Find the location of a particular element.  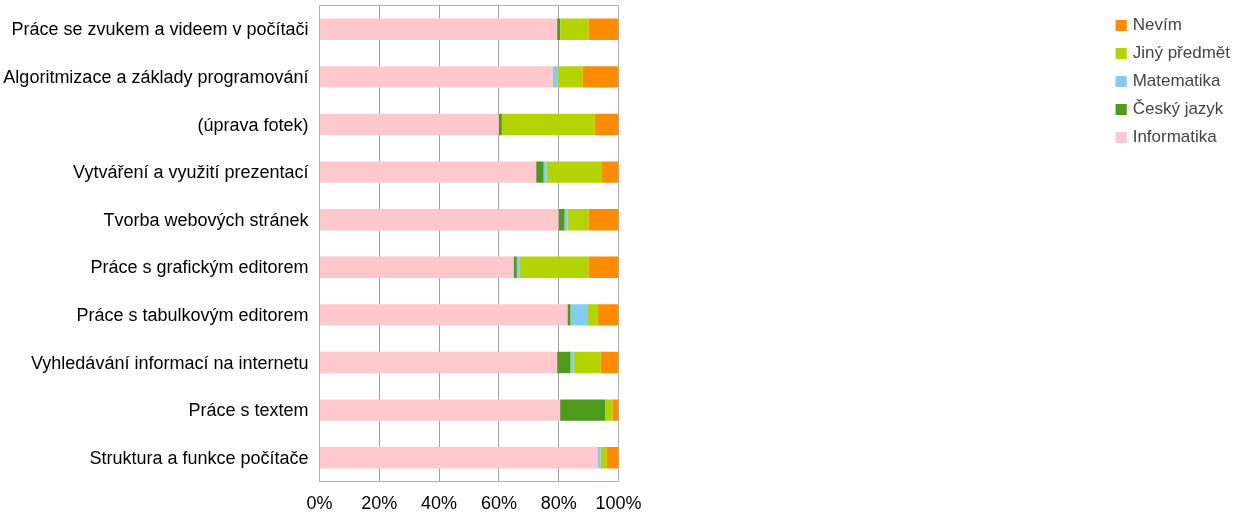

y-tick-label: Vytváření a využití prezentací is located at coordinates (191, 172).